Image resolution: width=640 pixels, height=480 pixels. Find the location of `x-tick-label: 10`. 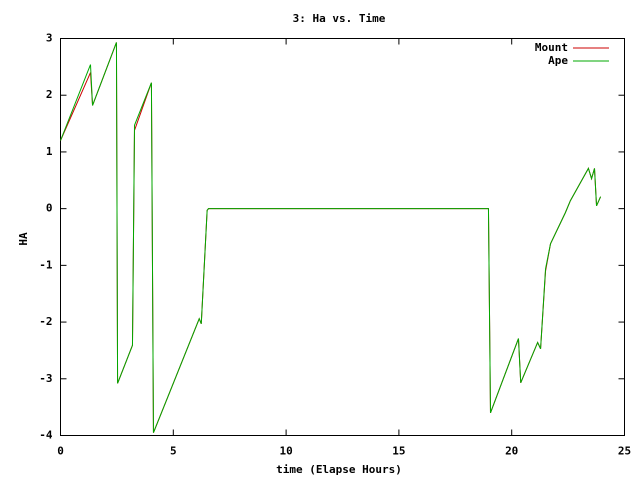

x-tick-label: 10 is located at coordinates (285, 451).